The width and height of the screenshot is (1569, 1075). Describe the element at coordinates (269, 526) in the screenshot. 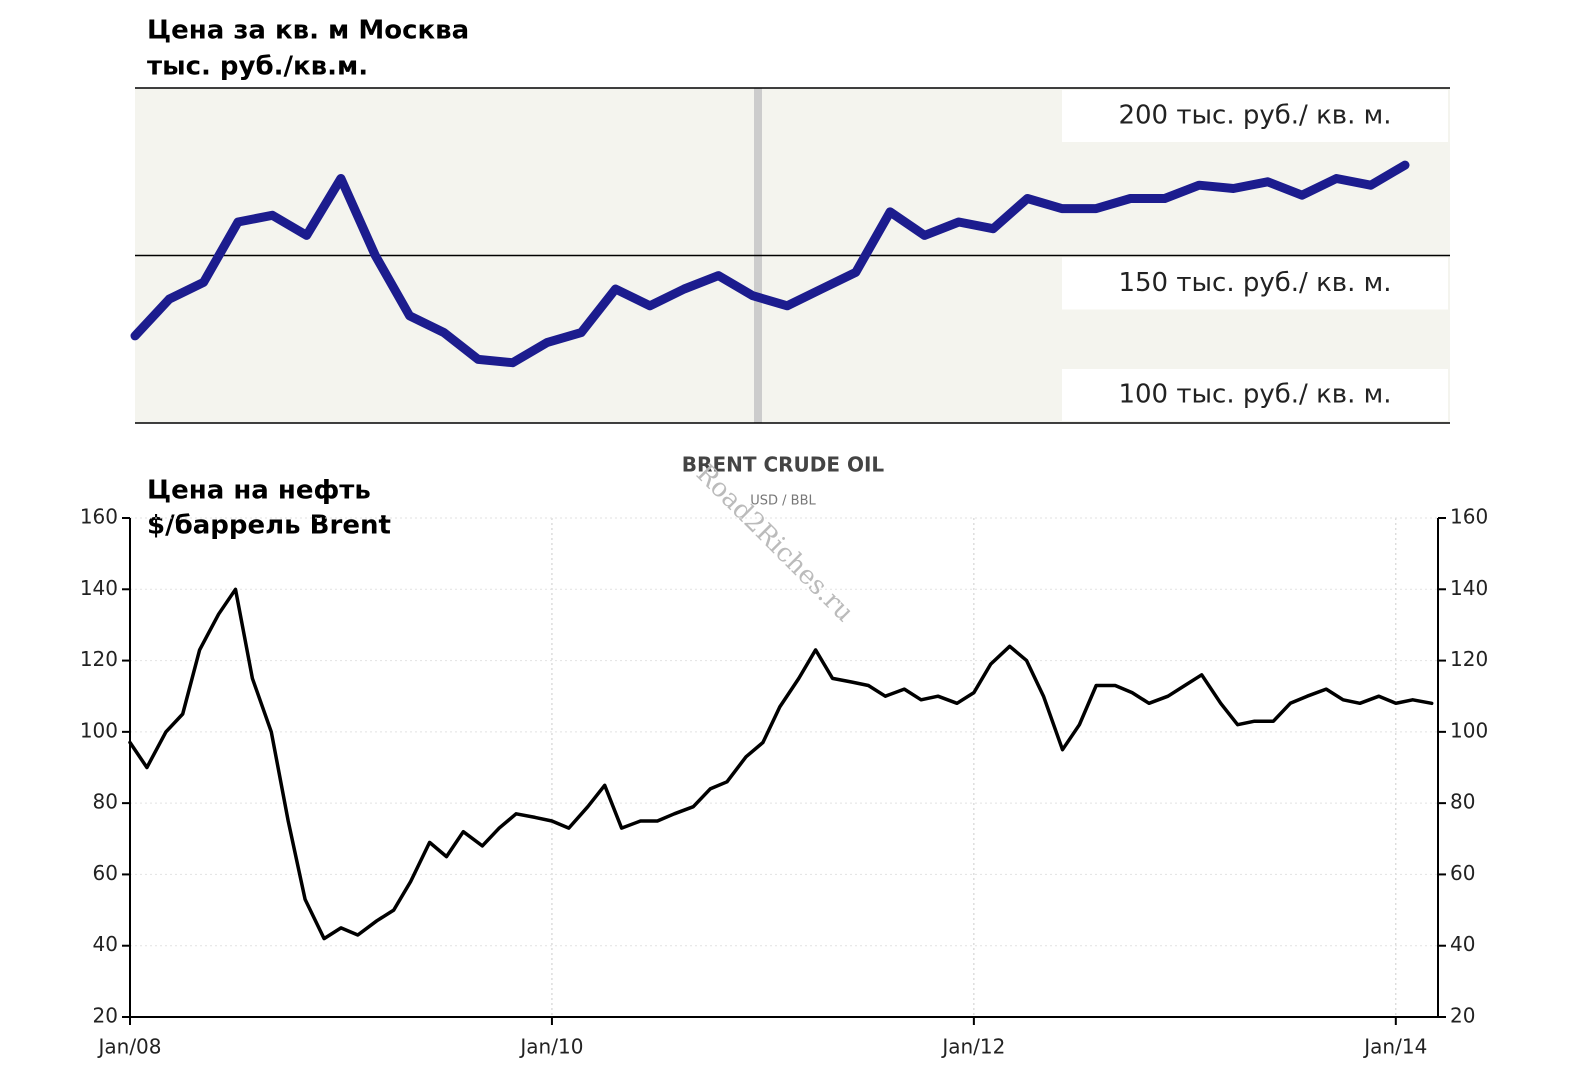

I see `annotation: $/баррель Brent` at that location.